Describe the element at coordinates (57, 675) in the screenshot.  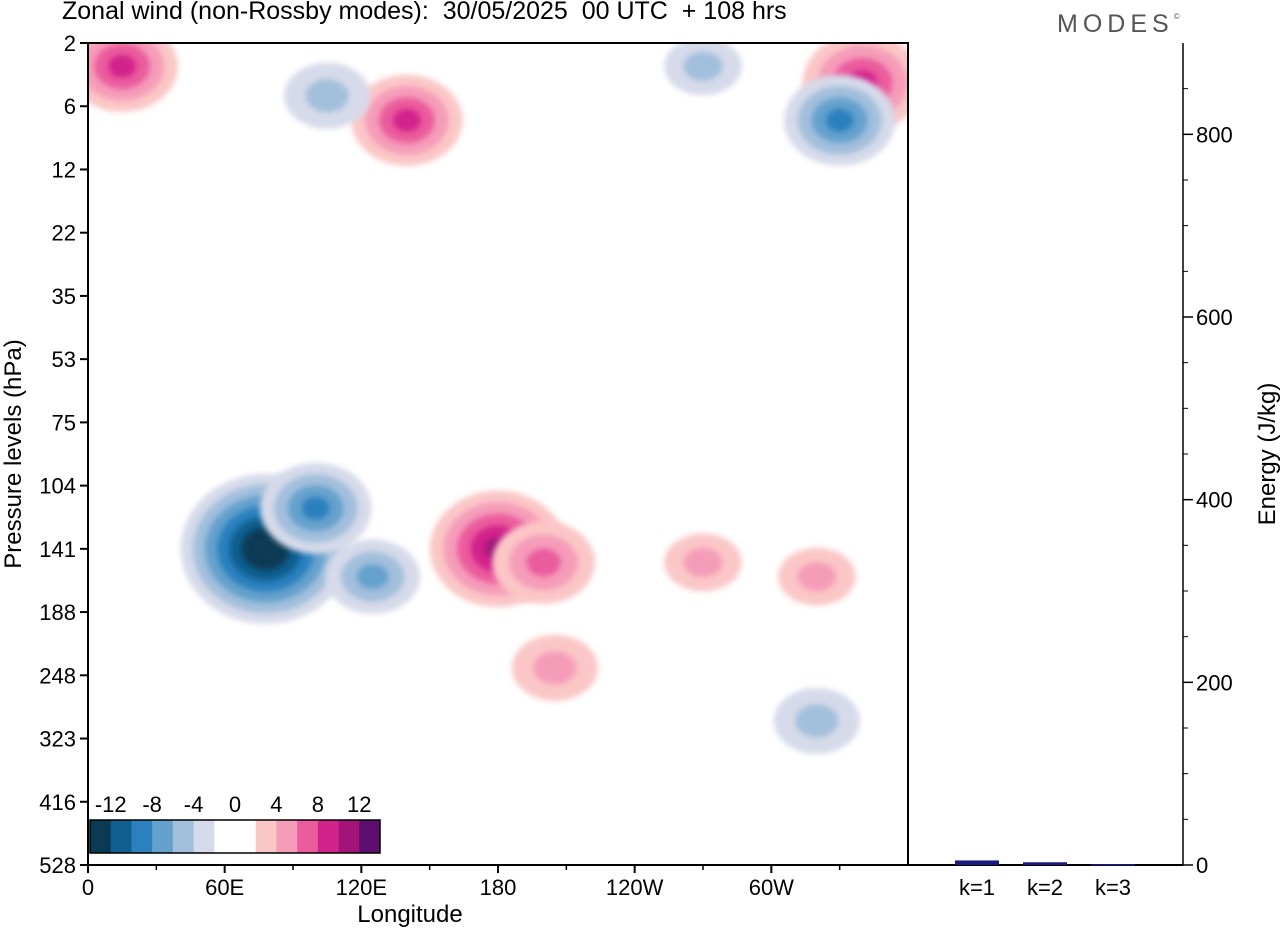
I see `y-tick-label: 248` at that location.